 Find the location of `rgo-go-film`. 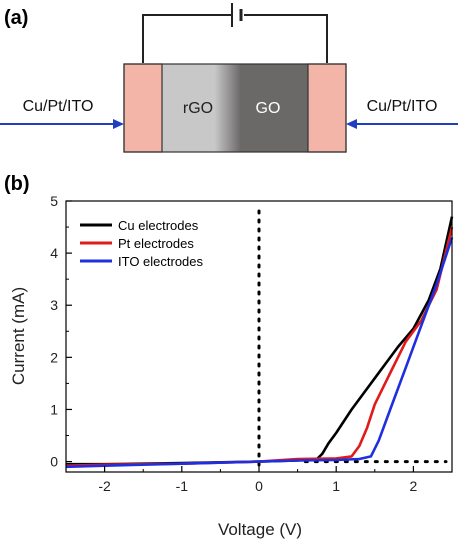

rgo-go-film is located at coordinates (235, 108).